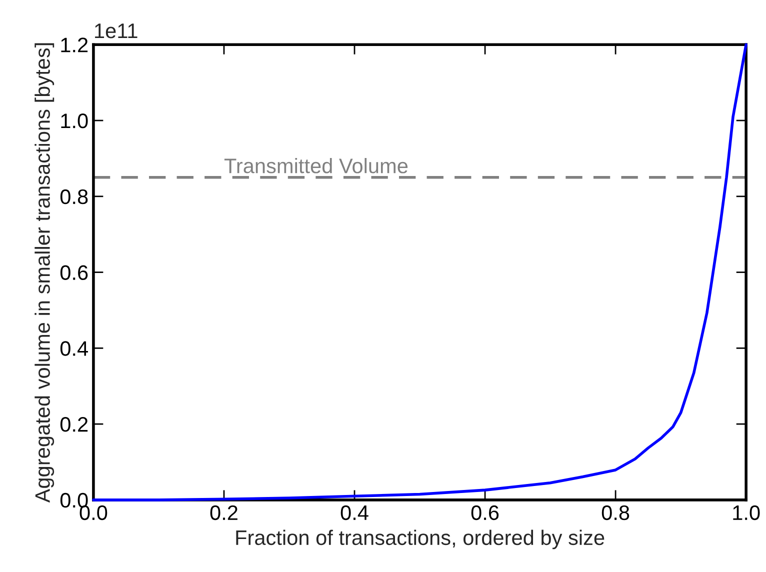 The height and width of the screenshot is (572, 766). What do you see at coordinates (44, 273) in the screenshot?
I see `y-axis-title: Aggregated volume in smaller transactions [bytes]` at bounding box center [44, 273].